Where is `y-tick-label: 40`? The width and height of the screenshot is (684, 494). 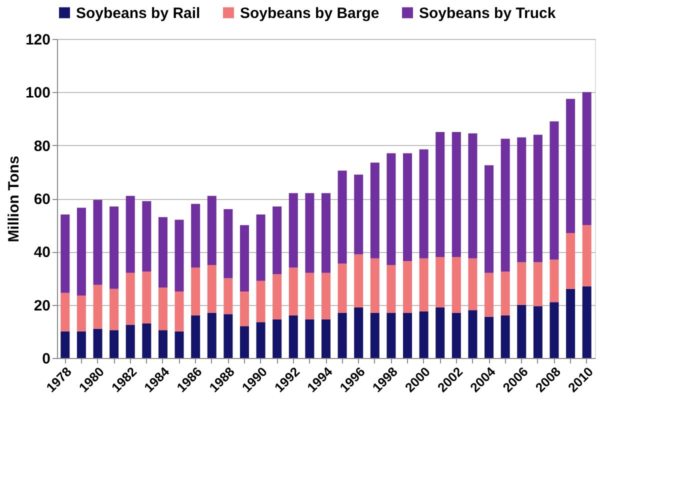
y-tick-label: 40 is located at coordinates (42, 253).